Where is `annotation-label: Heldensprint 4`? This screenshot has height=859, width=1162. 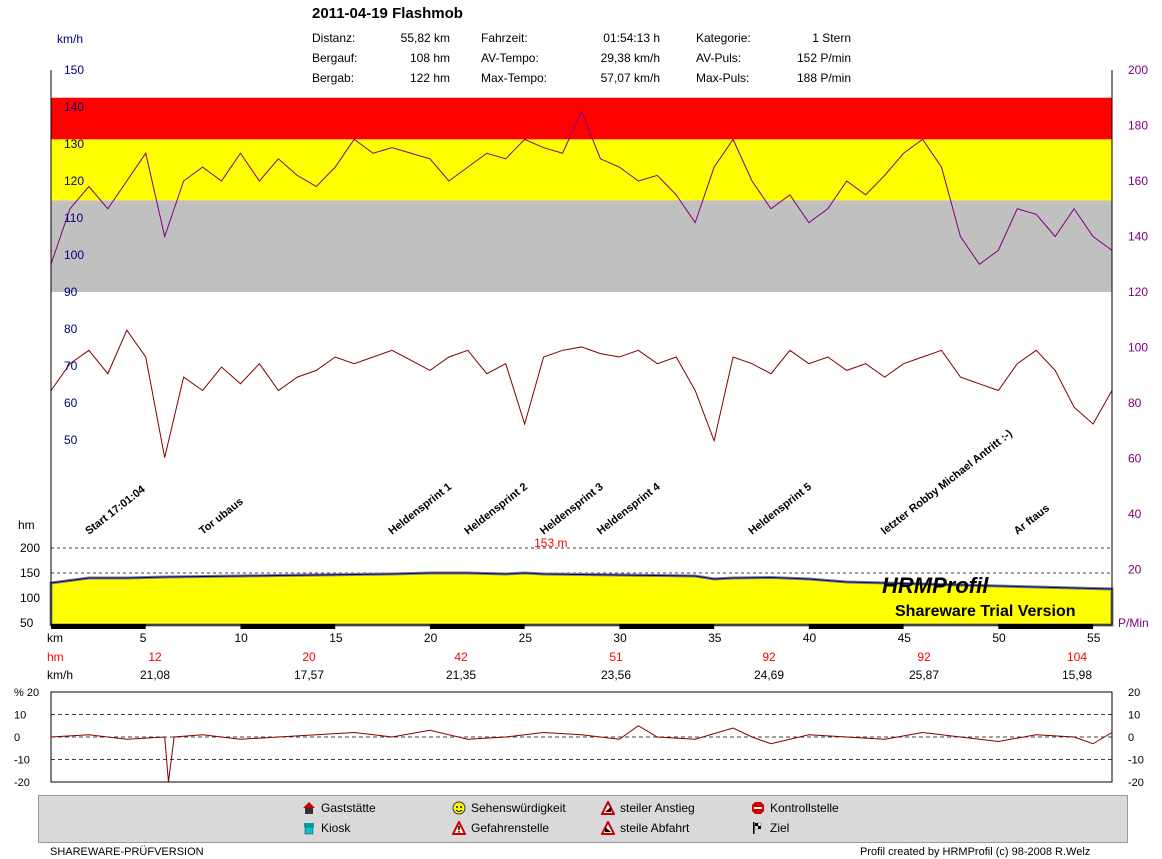 annotation-label: Heldensprint 4 is located at coordinates (629, 508).